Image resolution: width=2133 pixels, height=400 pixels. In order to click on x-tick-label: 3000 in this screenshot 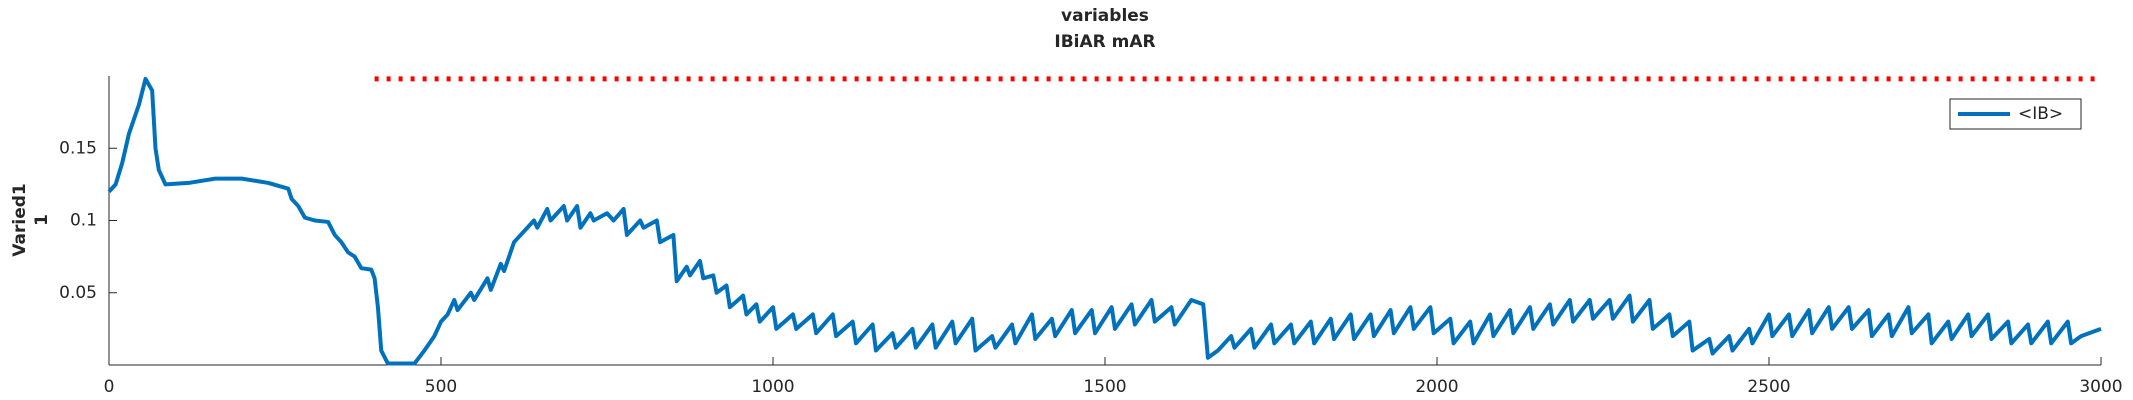, I will do `click(2100, 387)`.